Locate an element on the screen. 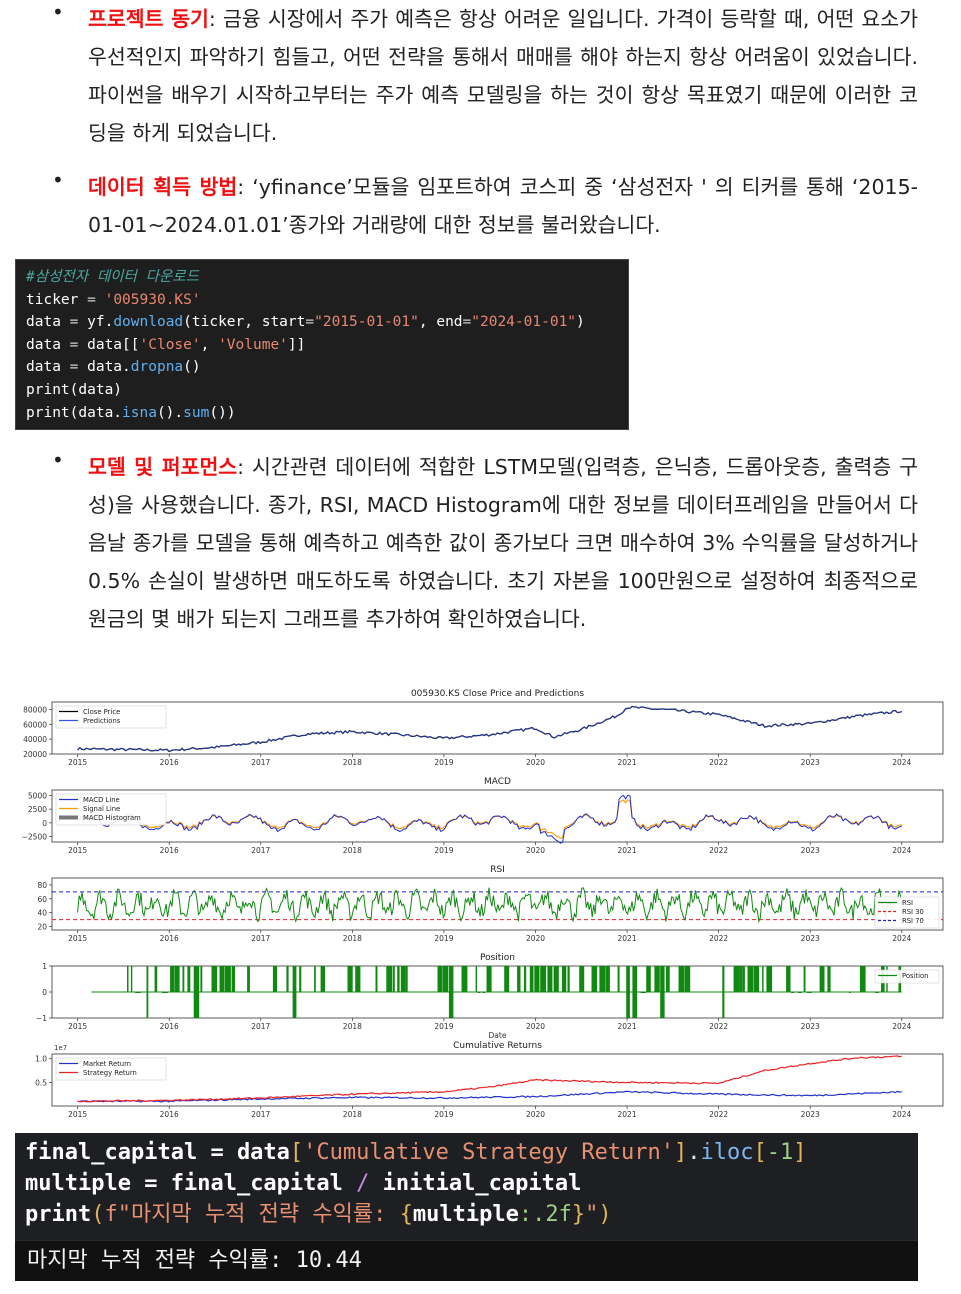  bullet-heading: 데이터 획득 방법 is located at coordinates (163, 187).